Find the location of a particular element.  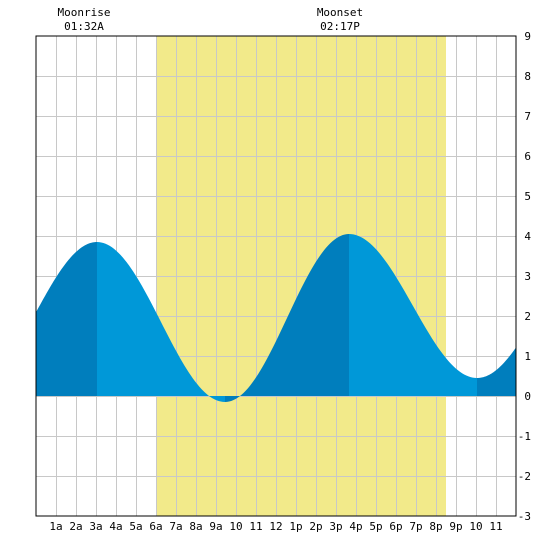

y-tick-label: -3 is located at coordinates (524, 516).